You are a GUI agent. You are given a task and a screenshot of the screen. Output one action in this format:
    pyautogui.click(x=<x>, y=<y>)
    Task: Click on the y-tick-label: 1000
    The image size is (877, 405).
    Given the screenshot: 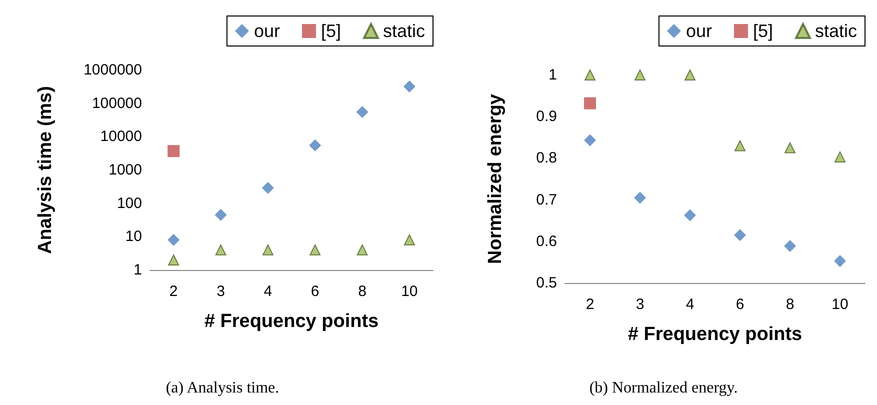 What is the action you would take?
    pyautogui.click(x=125, y=170)
    